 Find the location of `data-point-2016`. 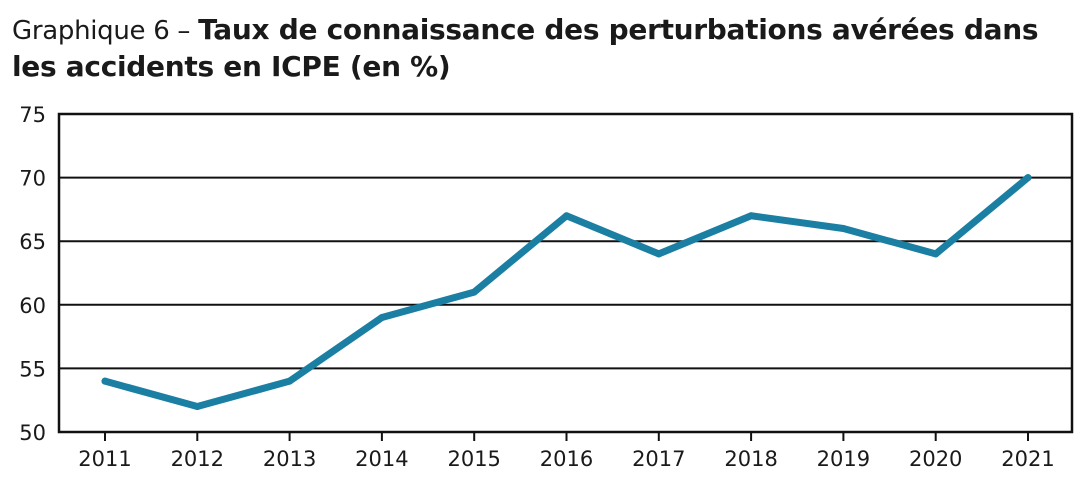

data-point-2016 is located at coordinates (566, 216).